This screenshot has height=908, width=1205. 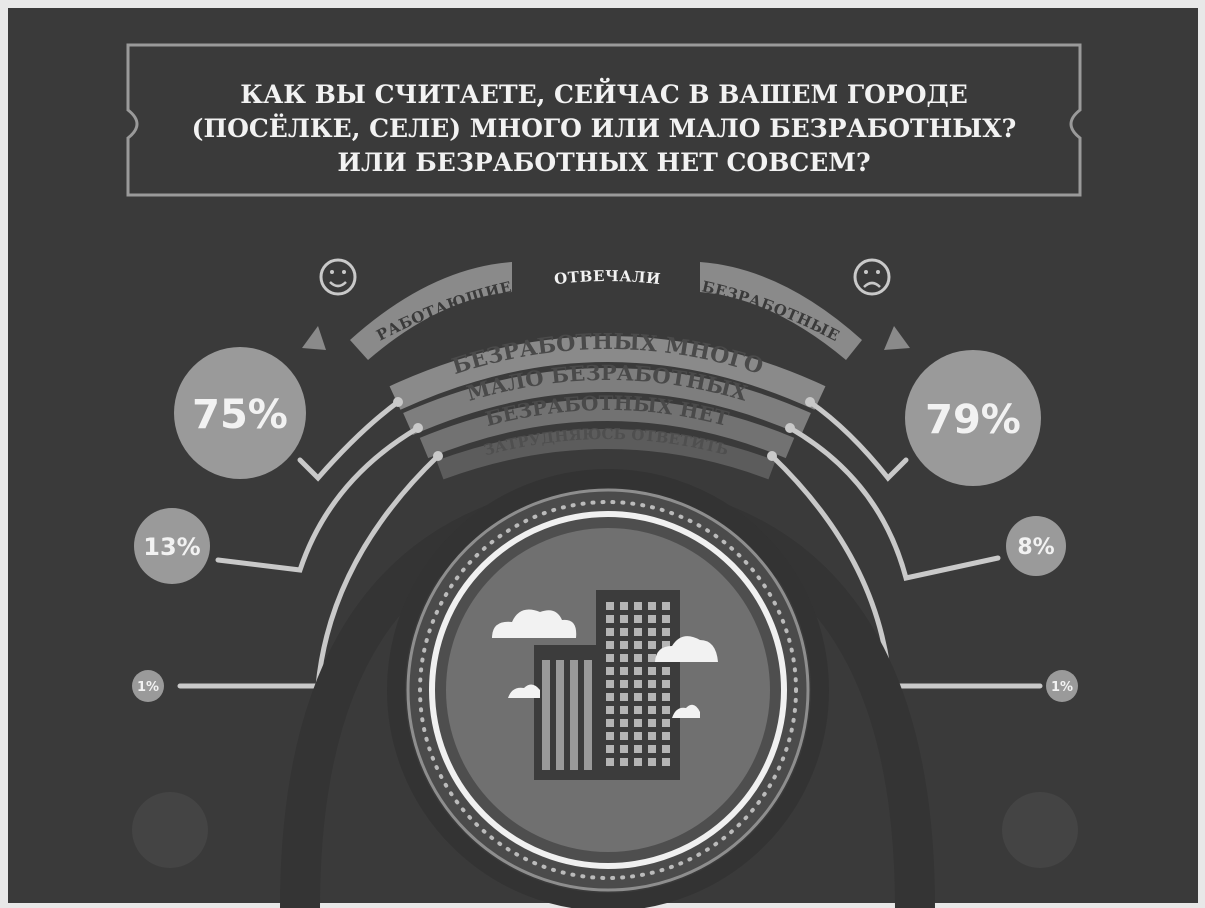 I want to click on triangle-marker-right, so click(x=897, y=338).